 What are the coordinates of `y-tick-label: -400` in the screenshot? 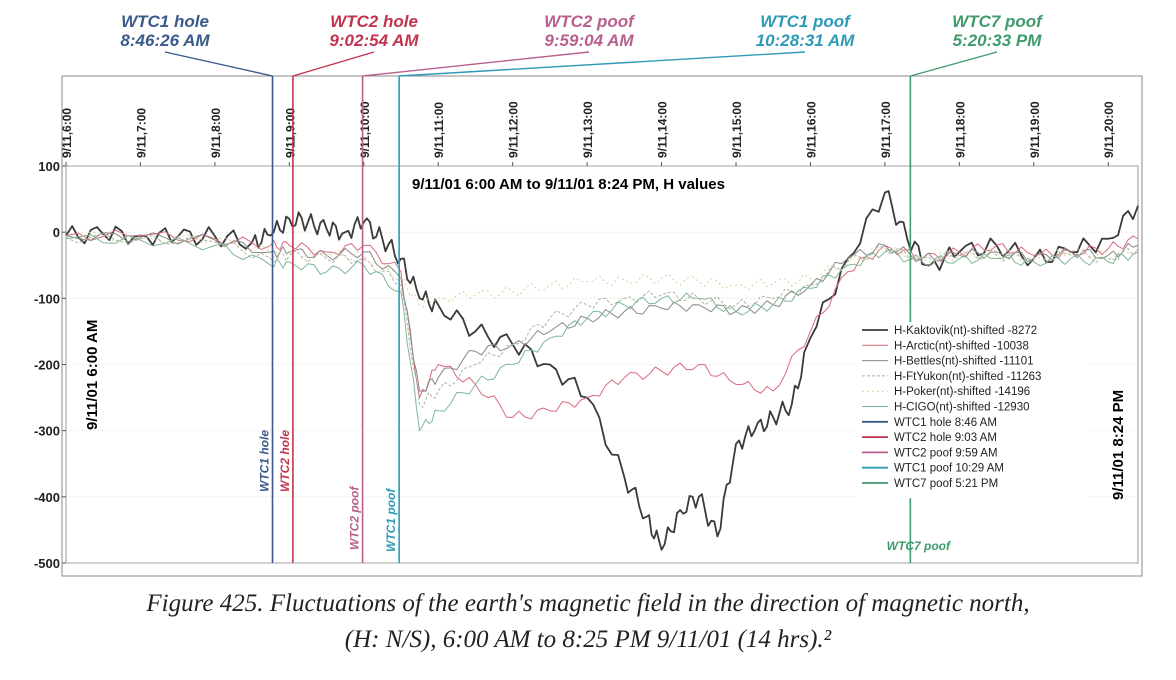 It's located at (47, 497).